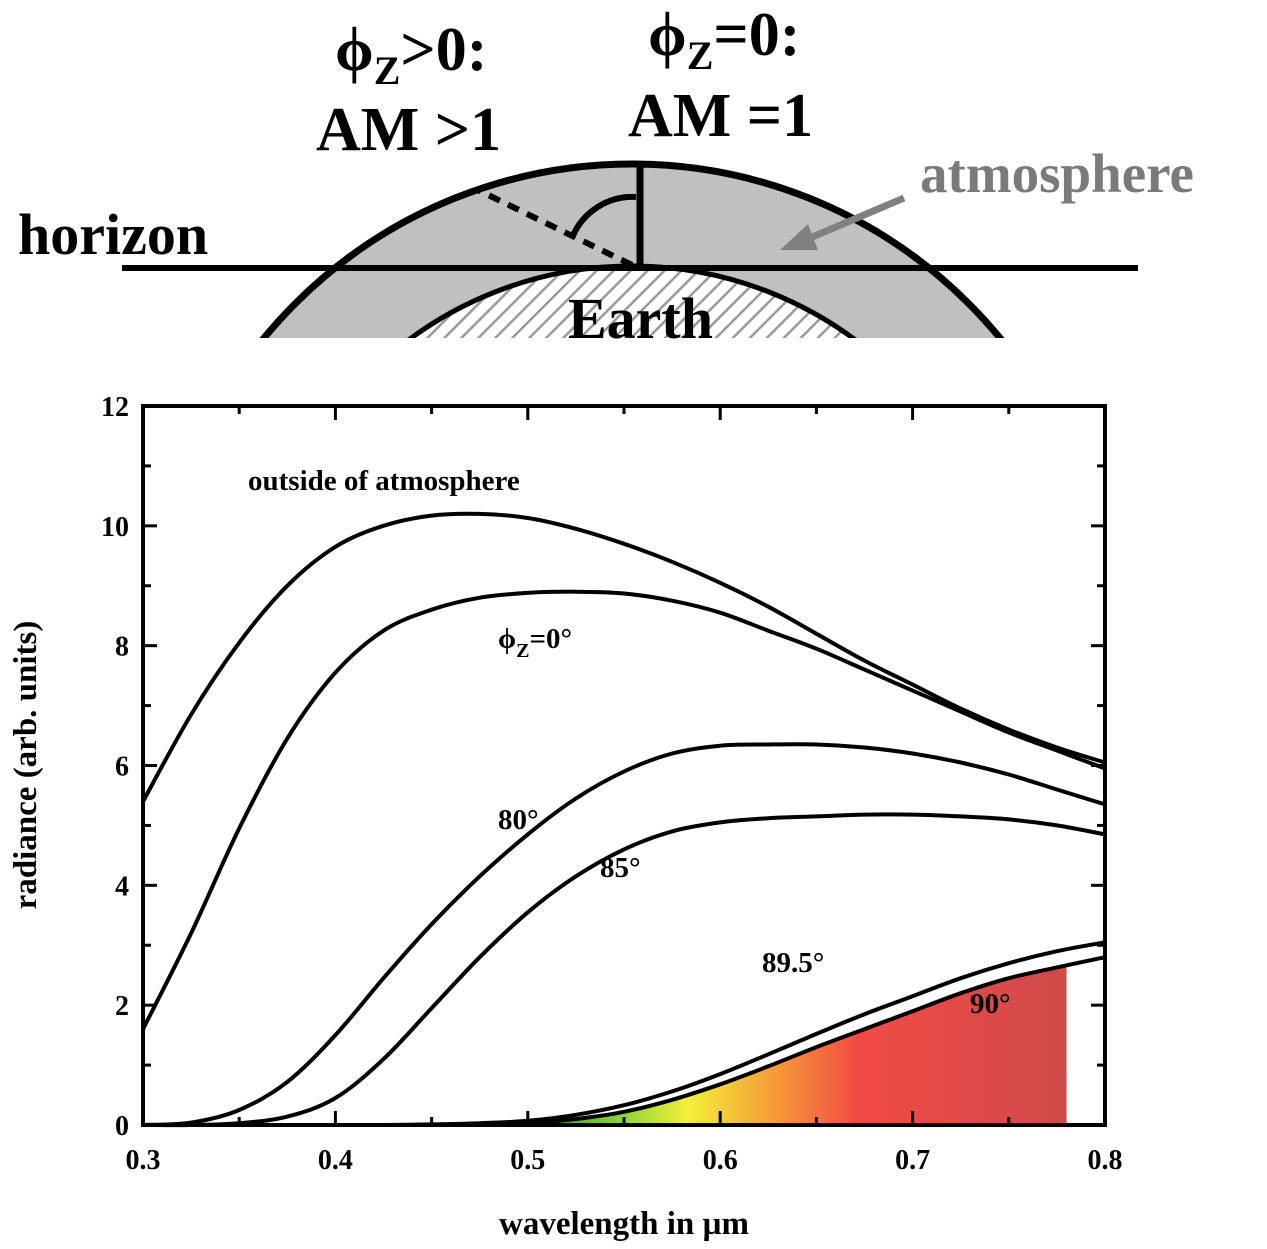 The image size is (1267, 1249). What do you see at coordinates (115, 407) in the screenshot?
I see `y-tick-label: 12` at bounding box center [115, 407].